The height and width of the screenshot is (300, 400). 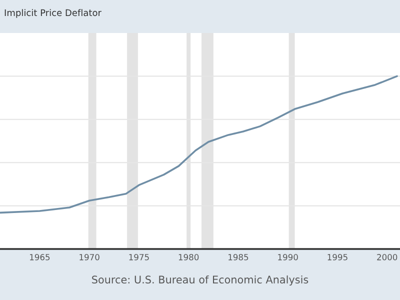 I want to click on x-tick-label: 1985, so click(x=238, y=257).